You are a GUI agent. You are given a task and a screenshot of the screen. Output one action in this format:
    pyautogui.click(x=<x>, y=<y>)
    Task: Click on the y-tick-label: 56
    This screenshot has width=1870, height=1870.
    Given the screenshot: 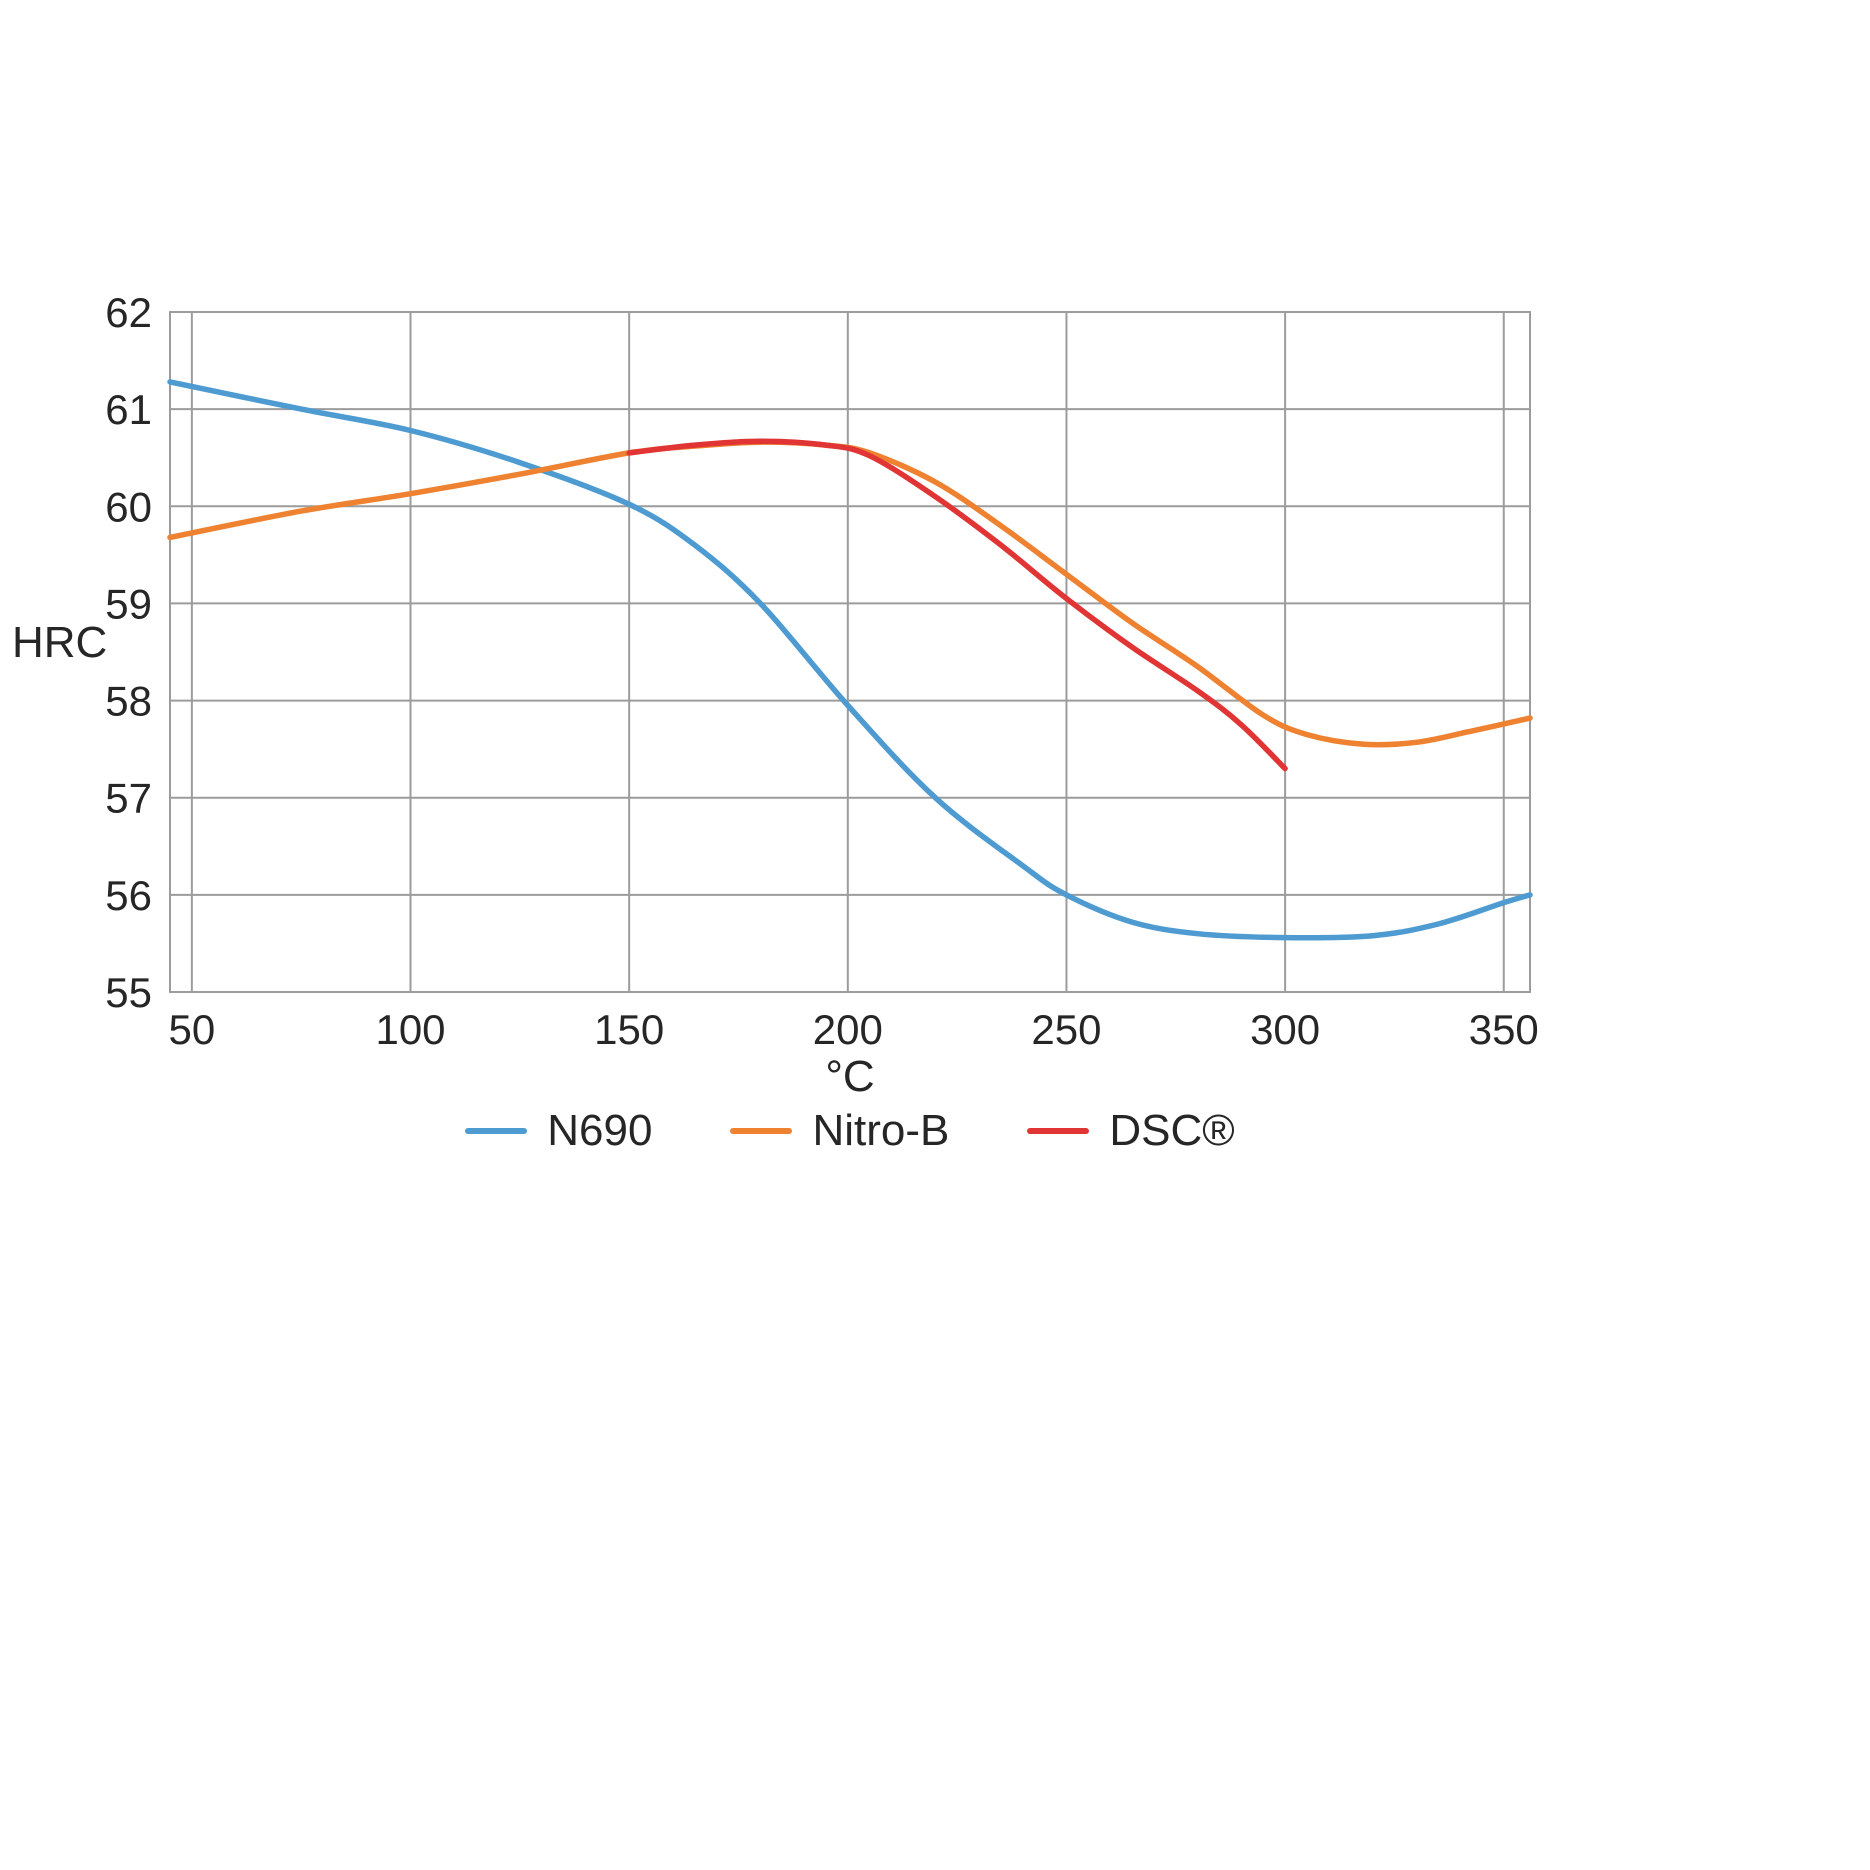 What is the action you would take?
    pyautogui.click(x=128, y=895)
    